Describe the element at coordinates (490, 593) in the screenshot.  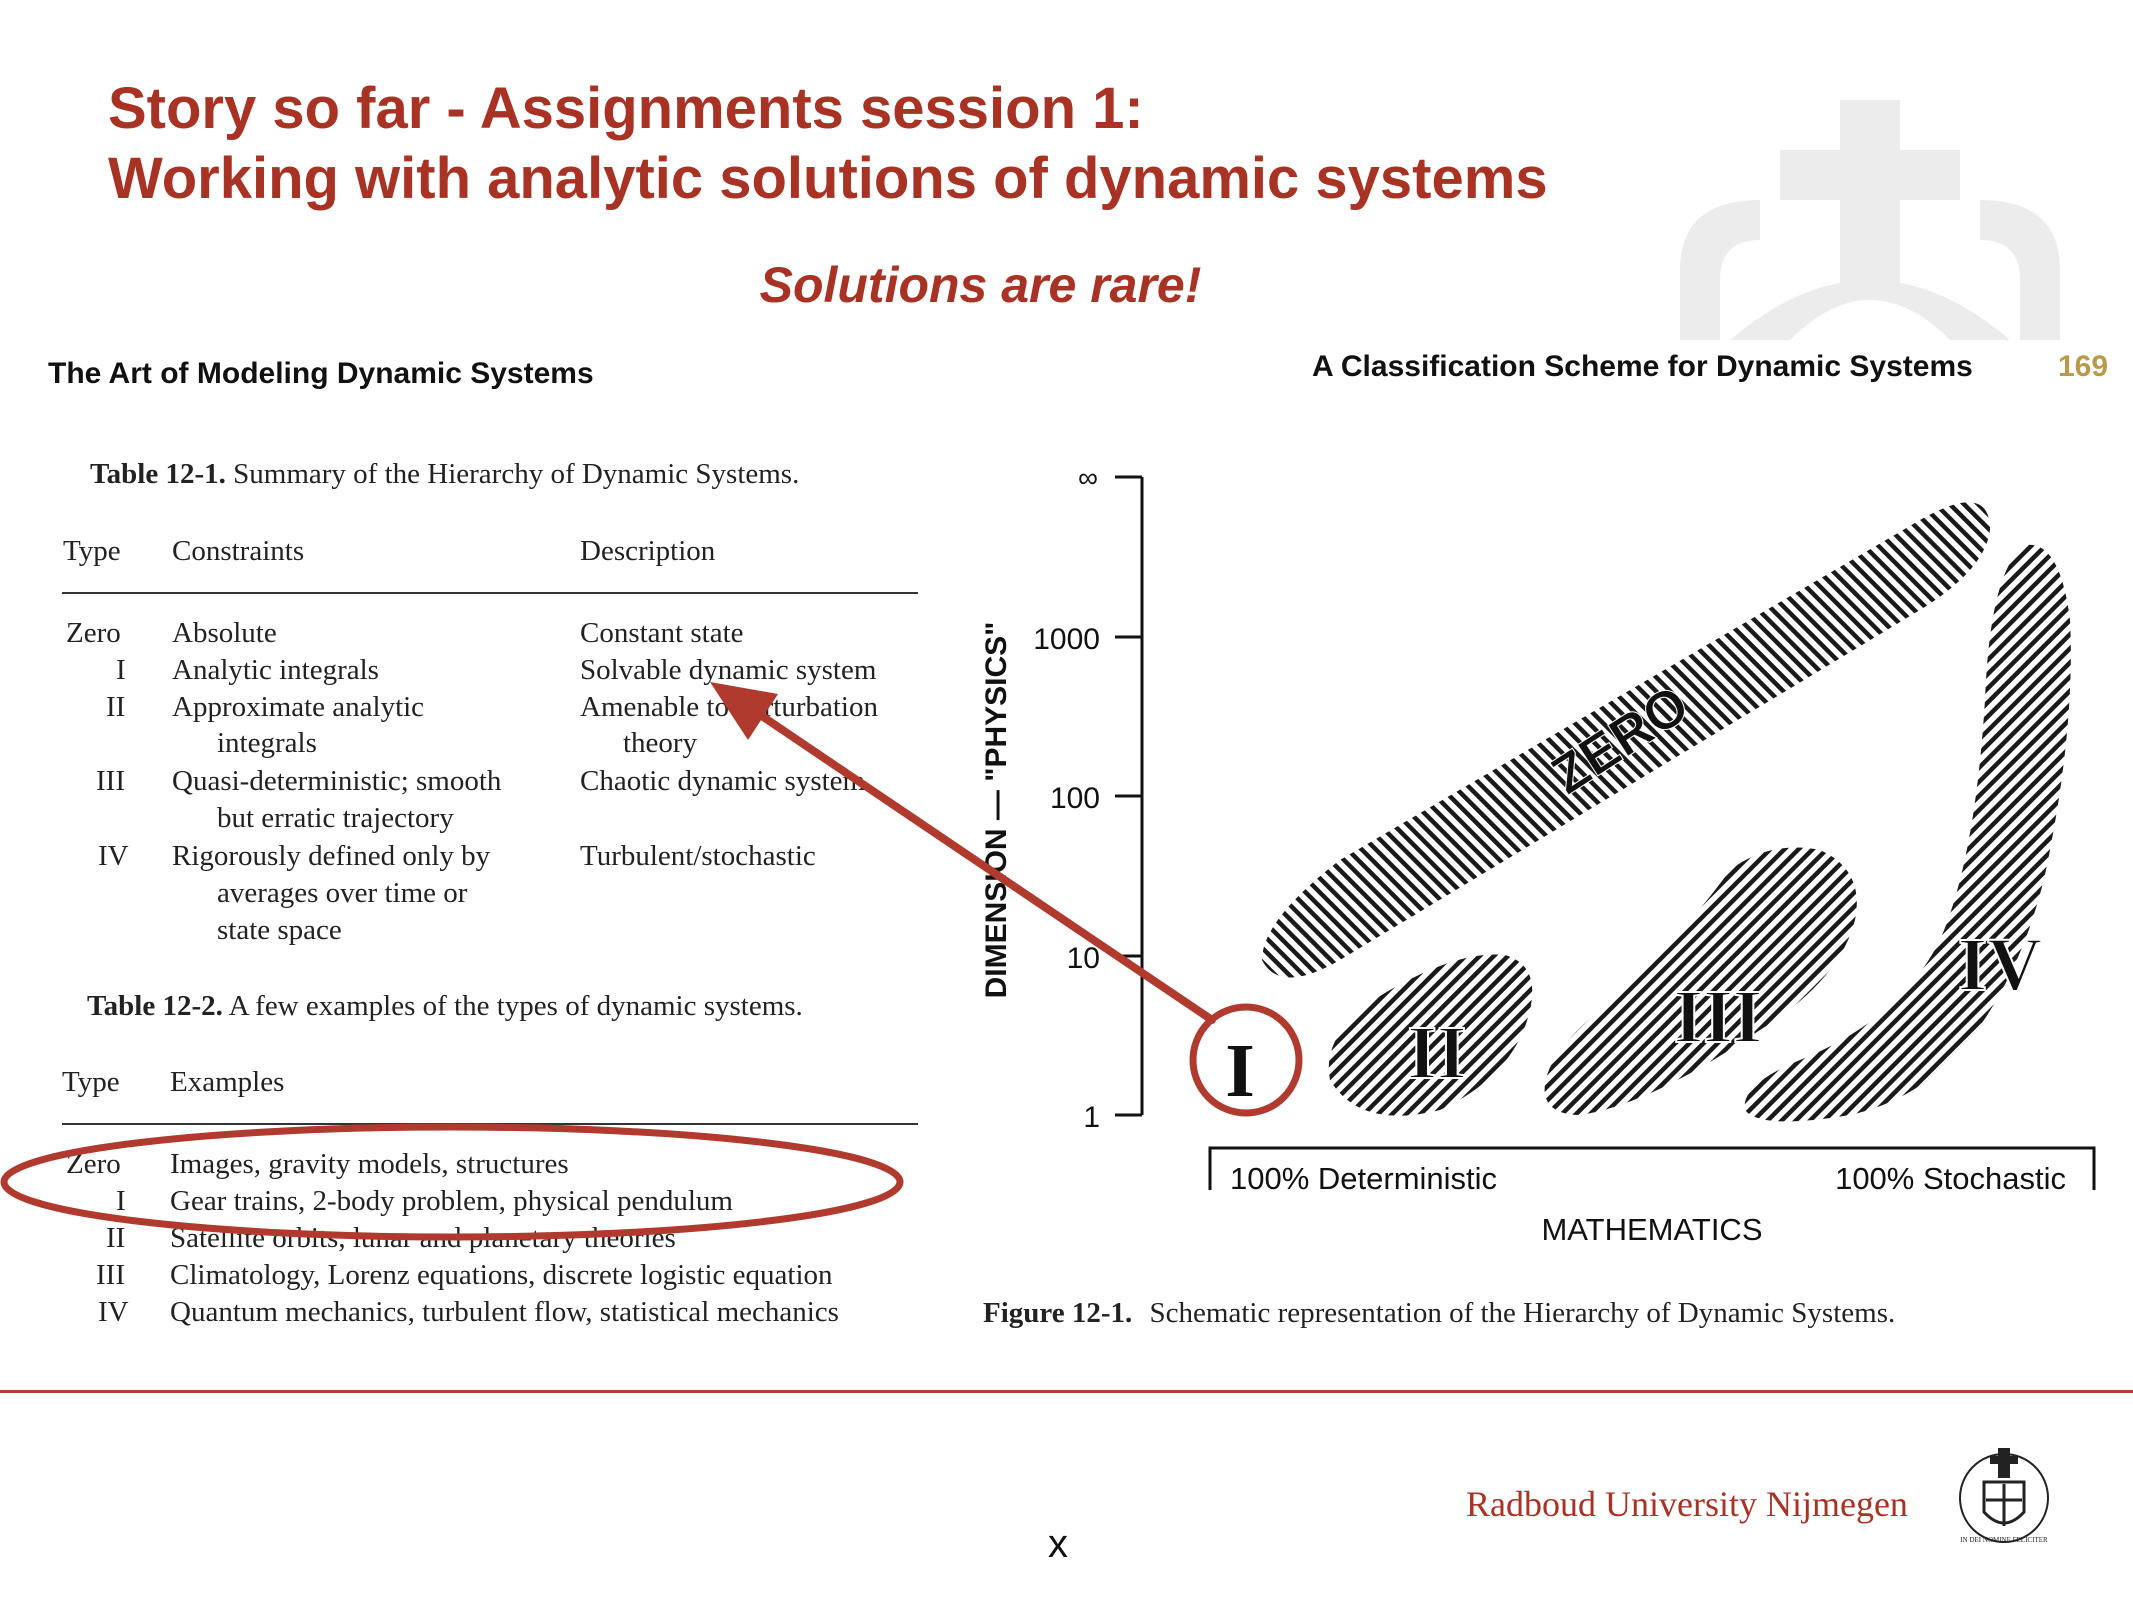
I see `table1-header-rule` at that location.